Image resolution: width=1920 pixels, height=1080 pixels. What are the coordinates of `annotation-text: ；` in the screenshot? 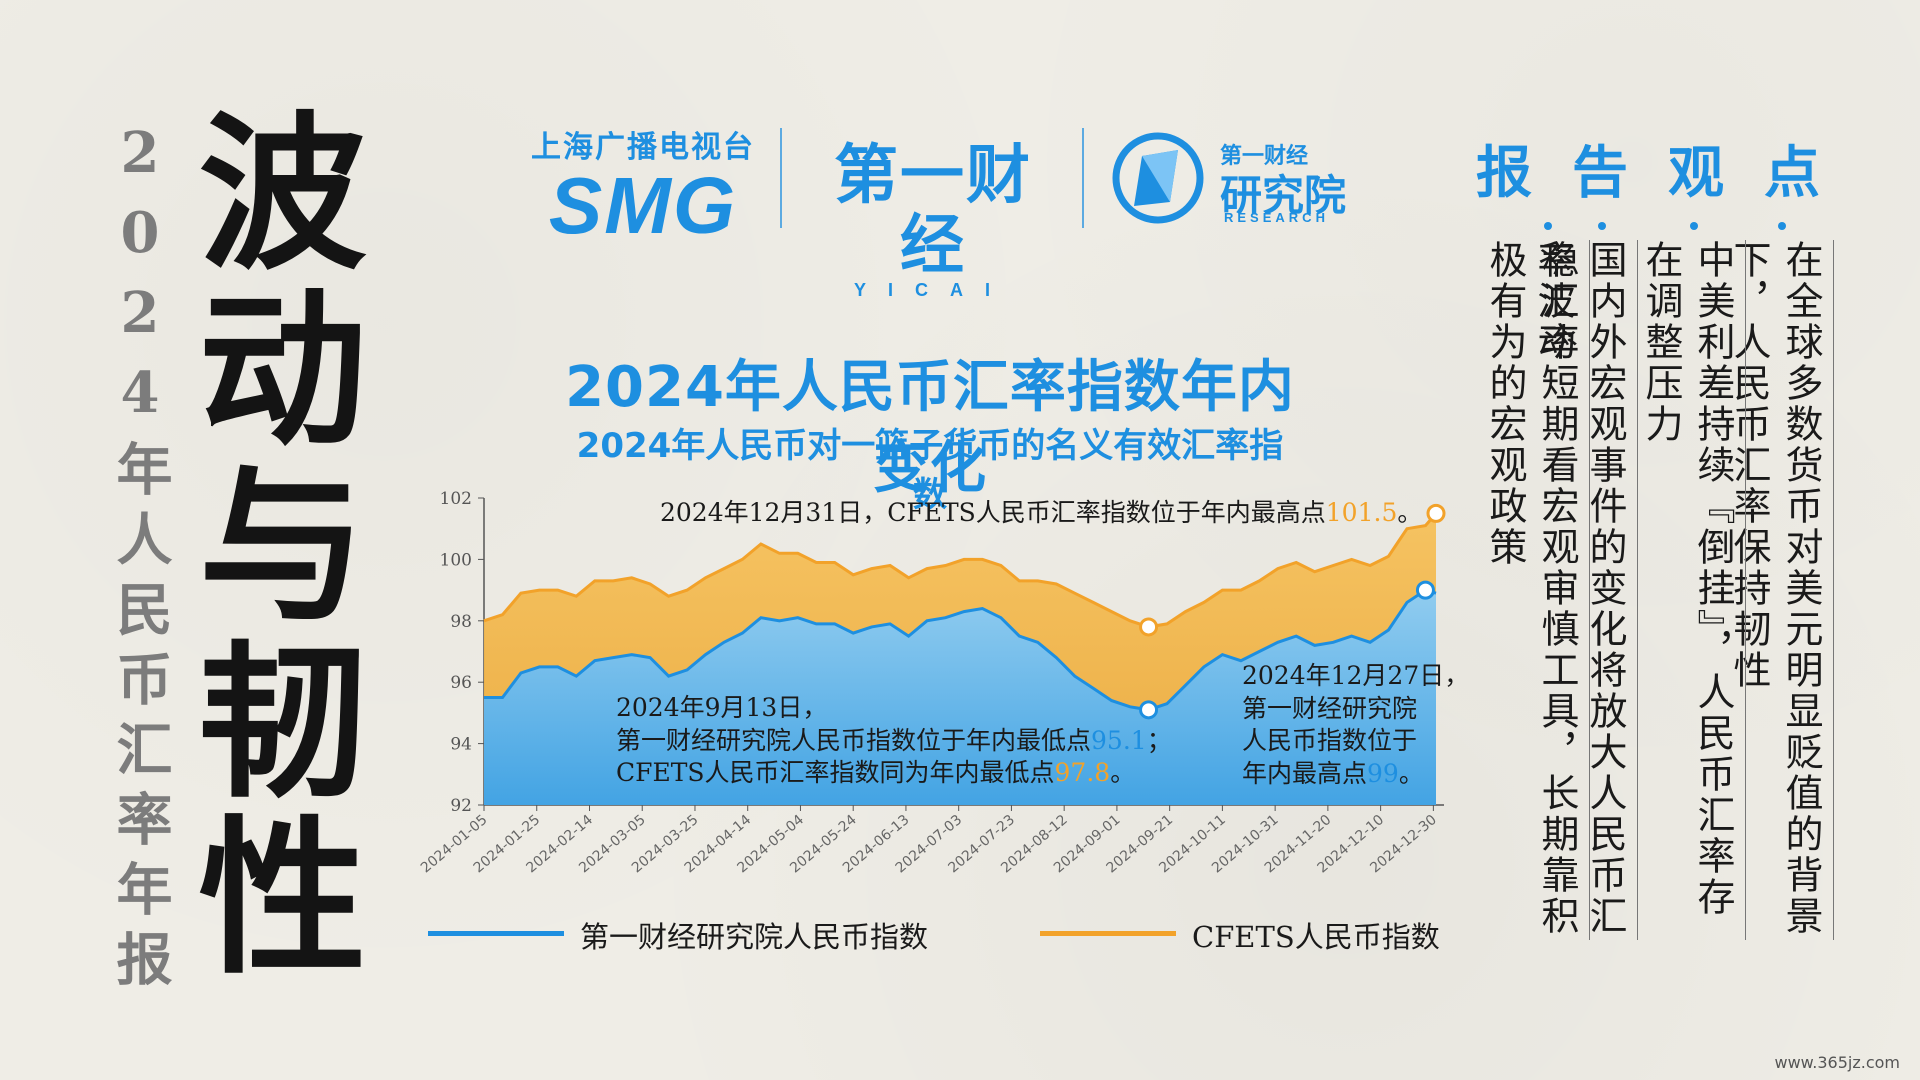 It's located at (1159, 740).